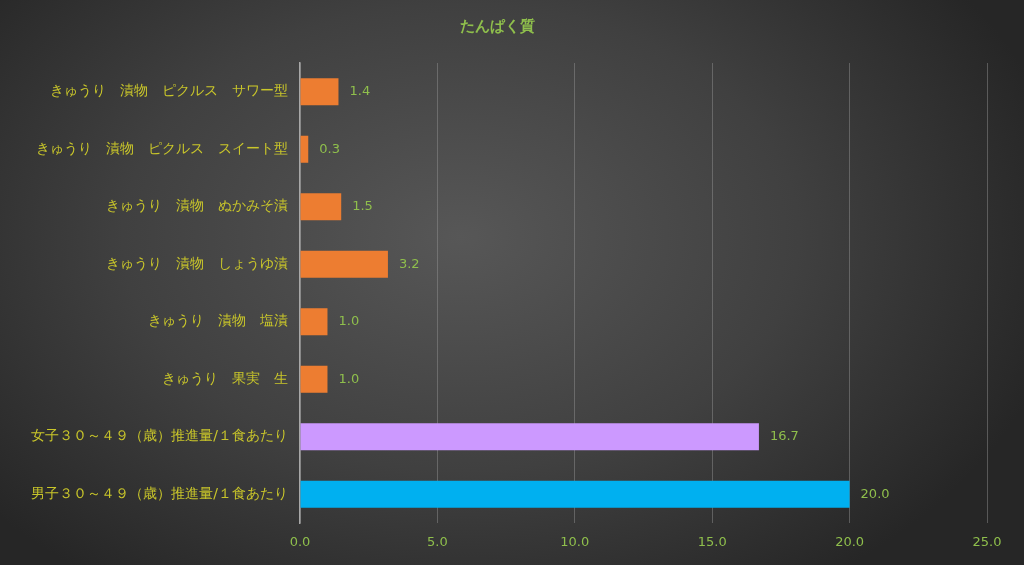 The image size is (1024, 565). What do you see at coordinates (360, 91) in the screenshot?
I see `data-label: 1.4` at bounding box center [360, 91].